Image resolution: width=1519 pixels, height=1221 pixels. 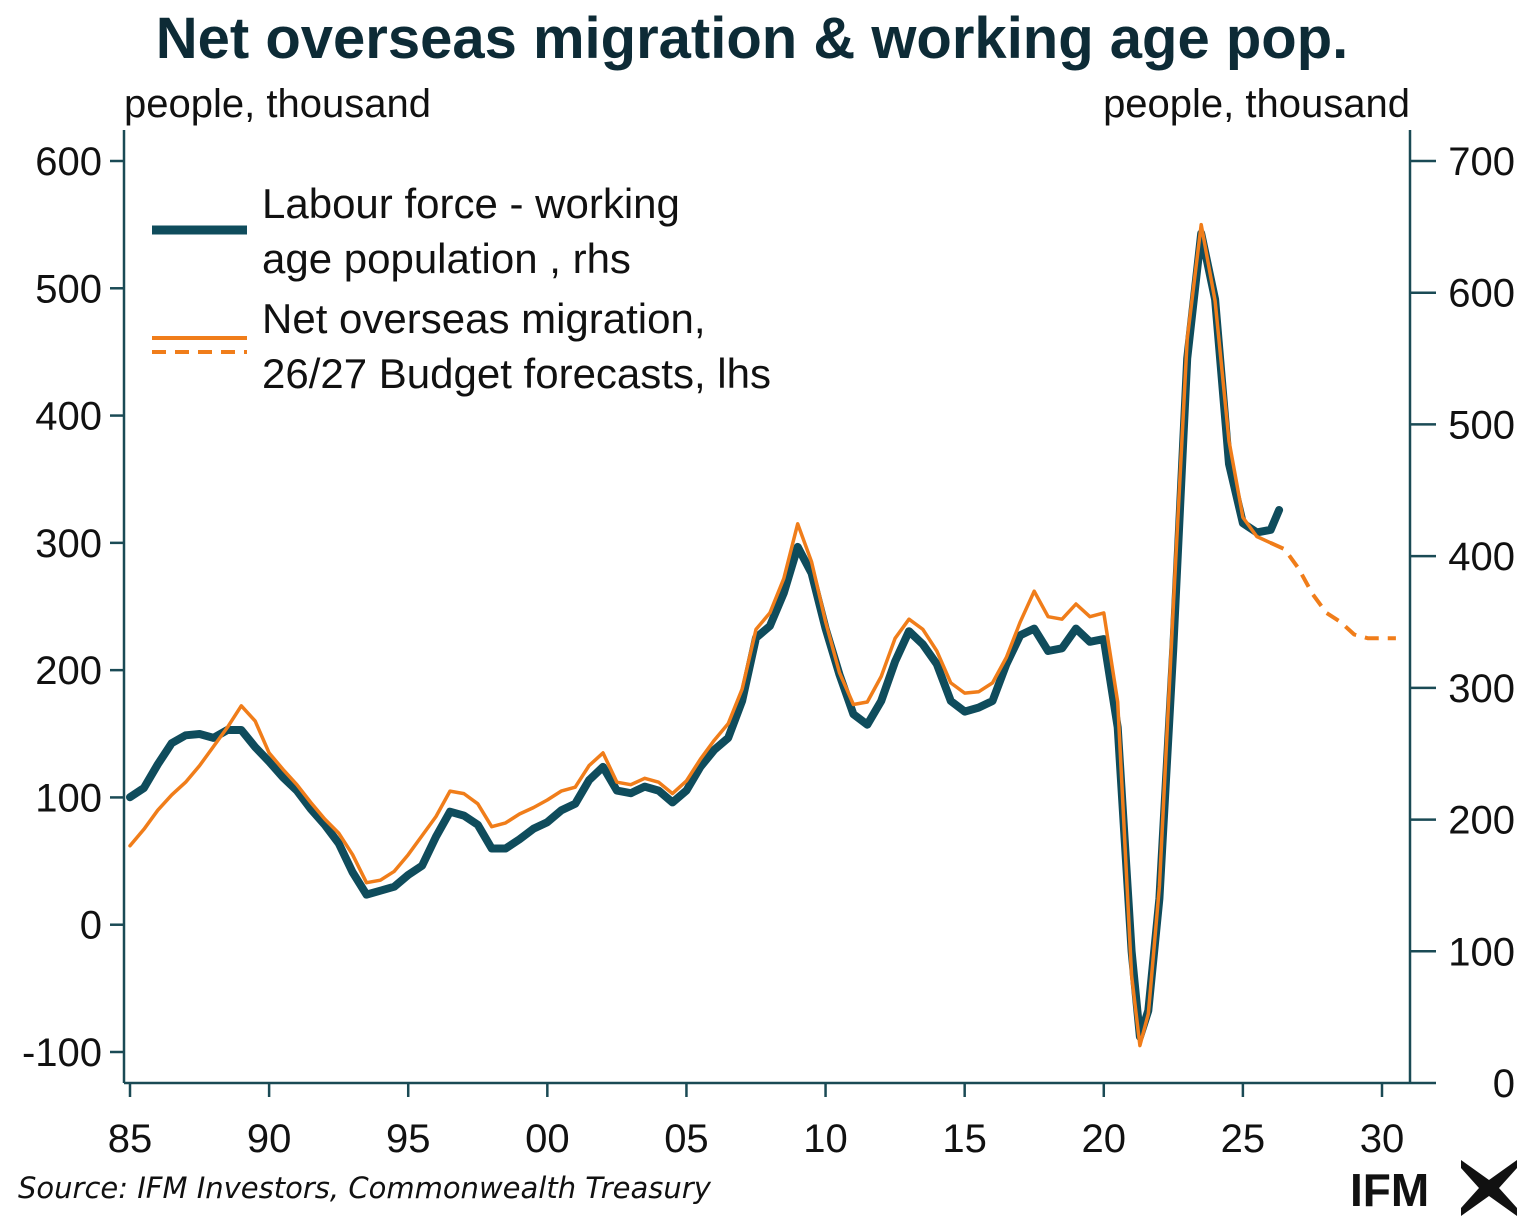 I want to click on left-tick-label: -100, so click(x=62, y=1053).